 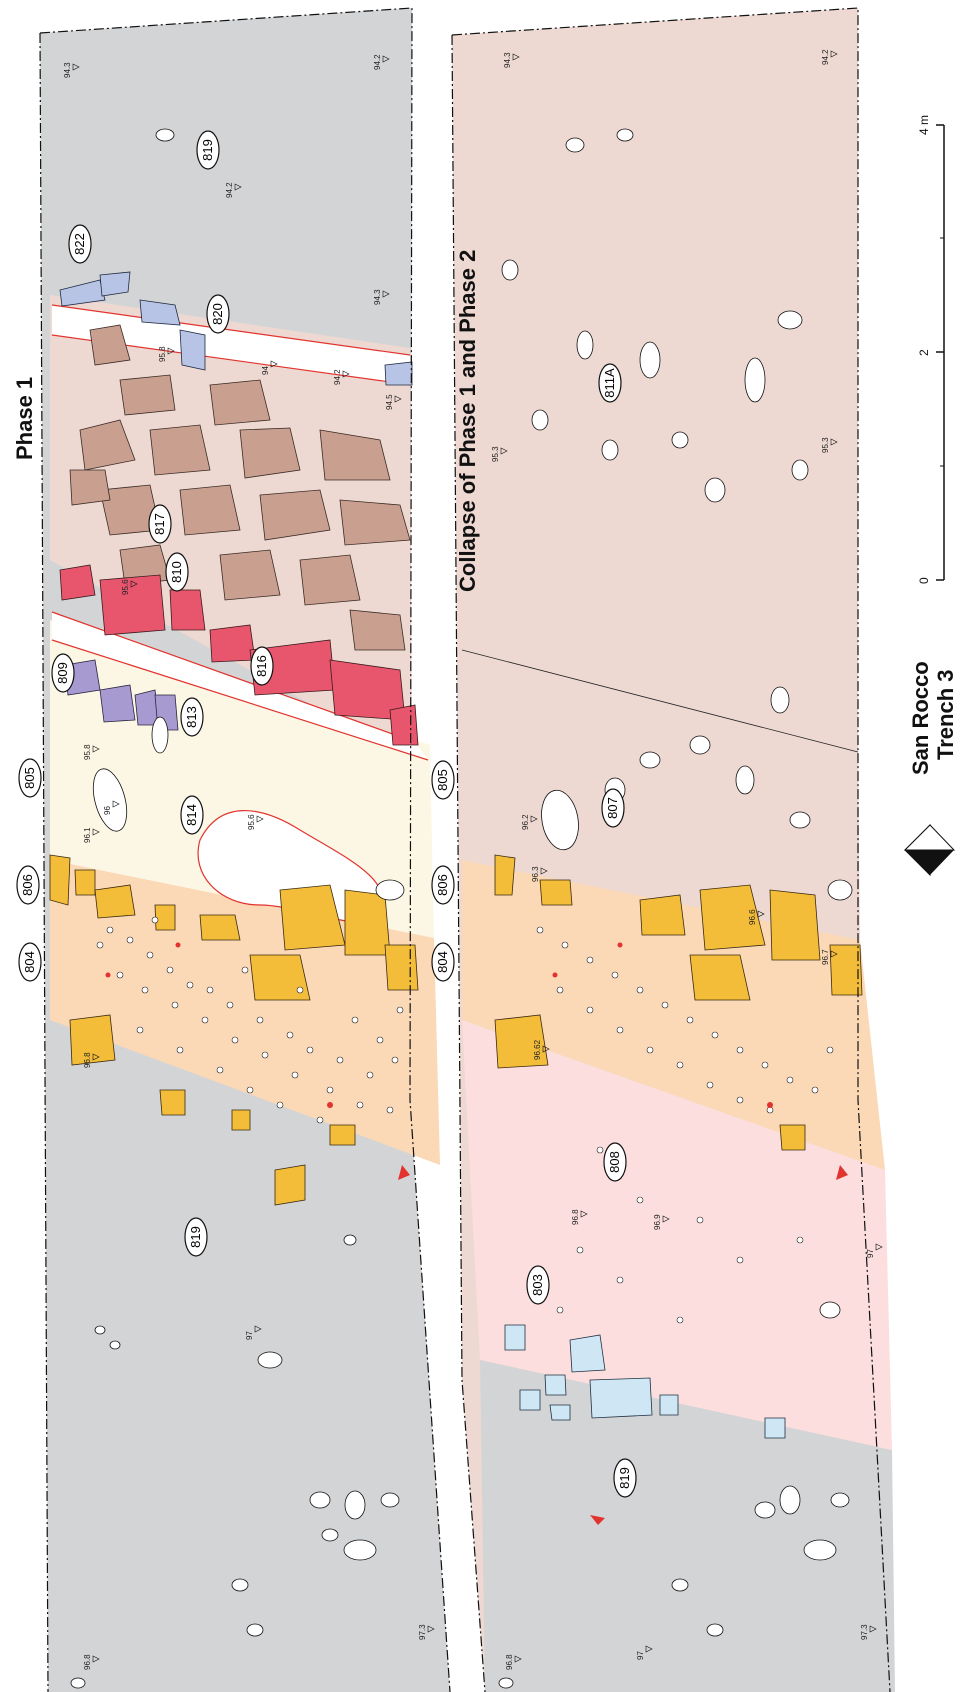 What do you see at coordinates (534, 930) in the screenshot?
I see `collapse-context-labels: 811A 805 807 806 804 808 803 819` at bounding box center [534, 930].